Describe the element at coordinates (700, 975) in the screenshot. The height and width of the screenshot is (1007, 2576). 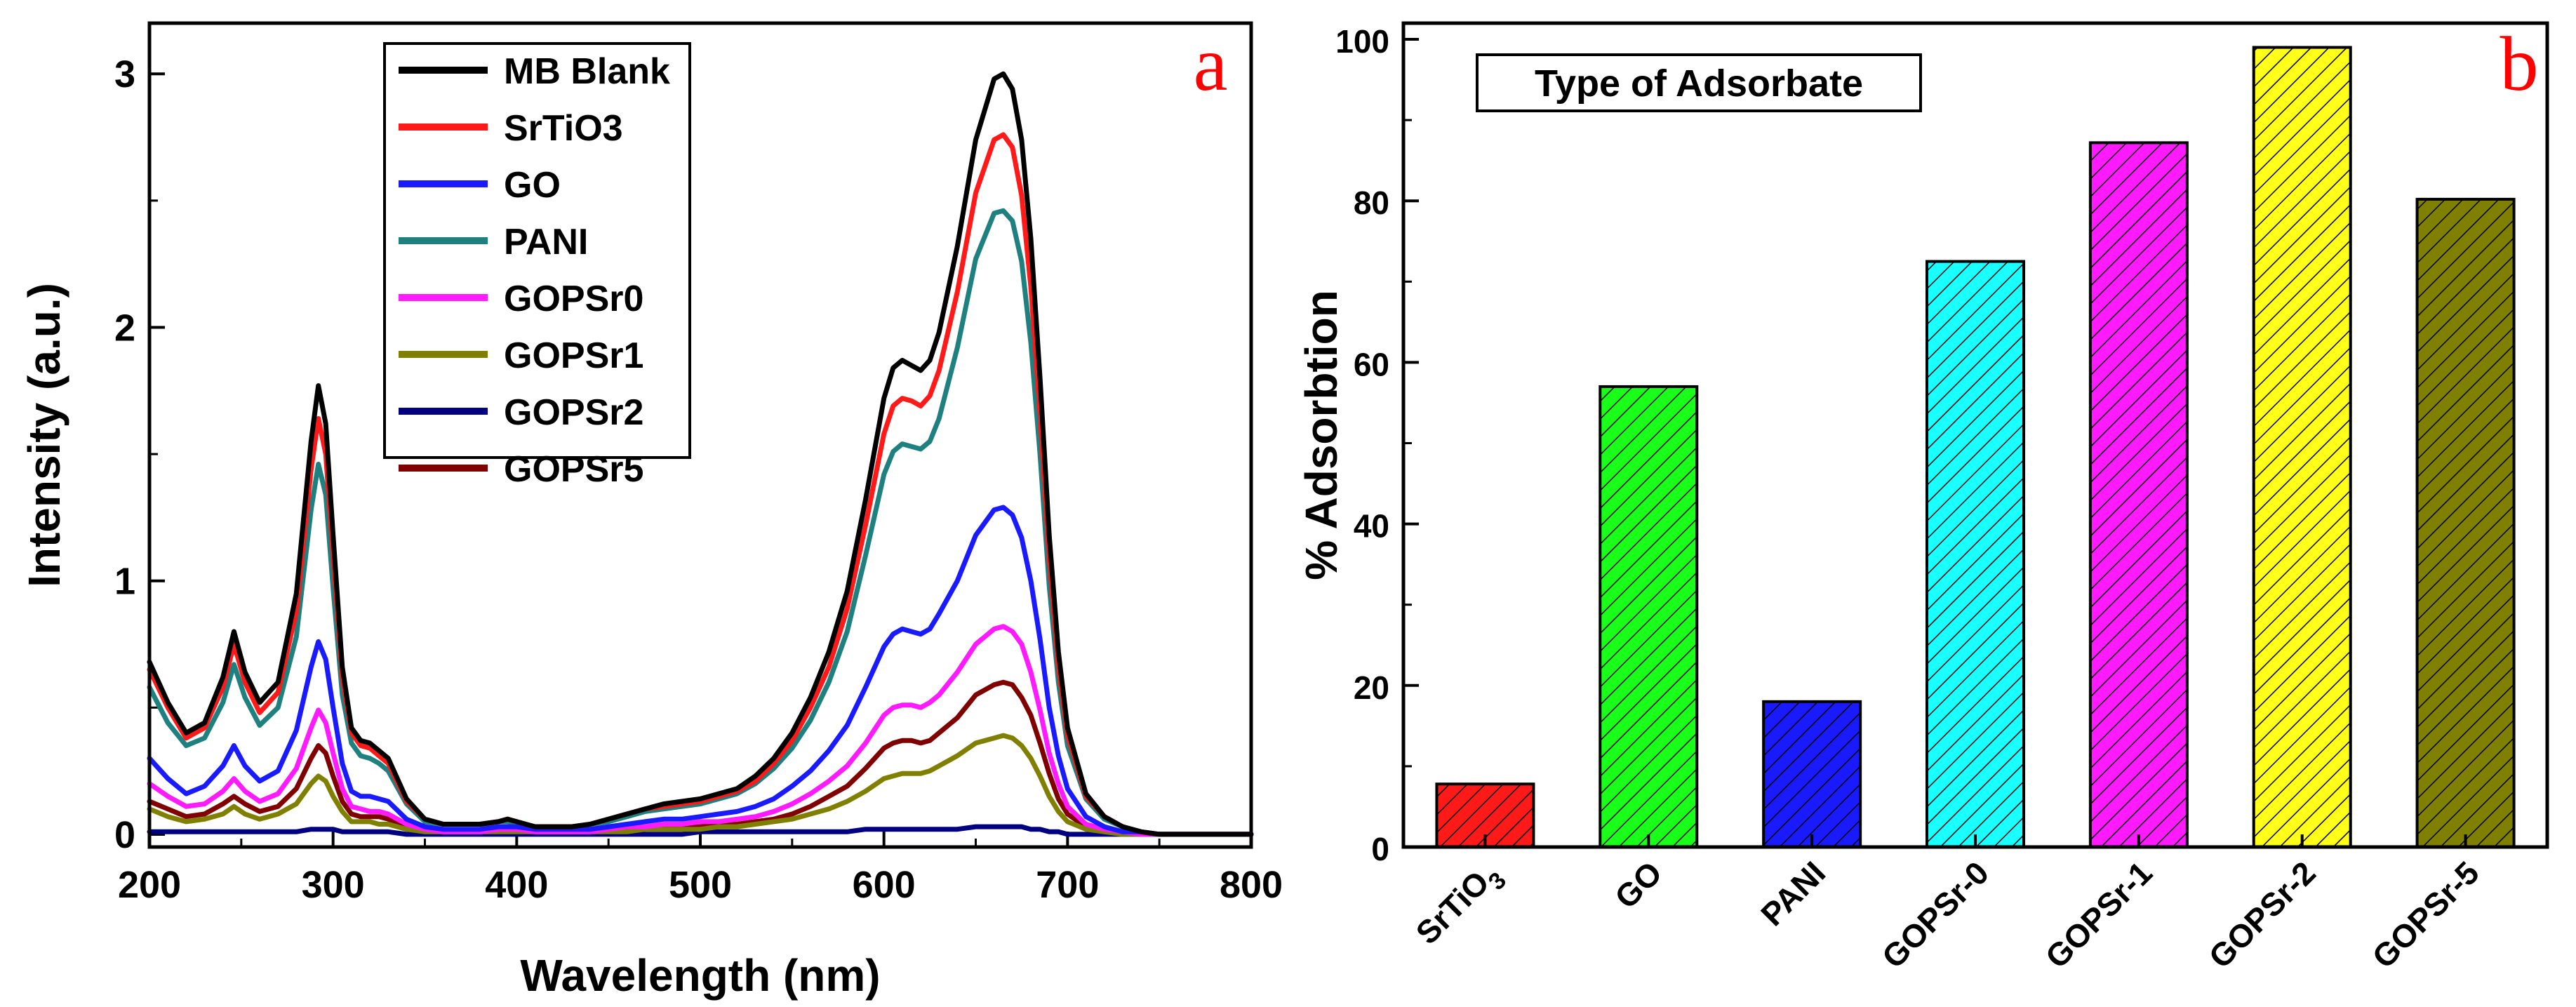
I see `panel-a-xlabel: Wavelength (nm)` at that location.